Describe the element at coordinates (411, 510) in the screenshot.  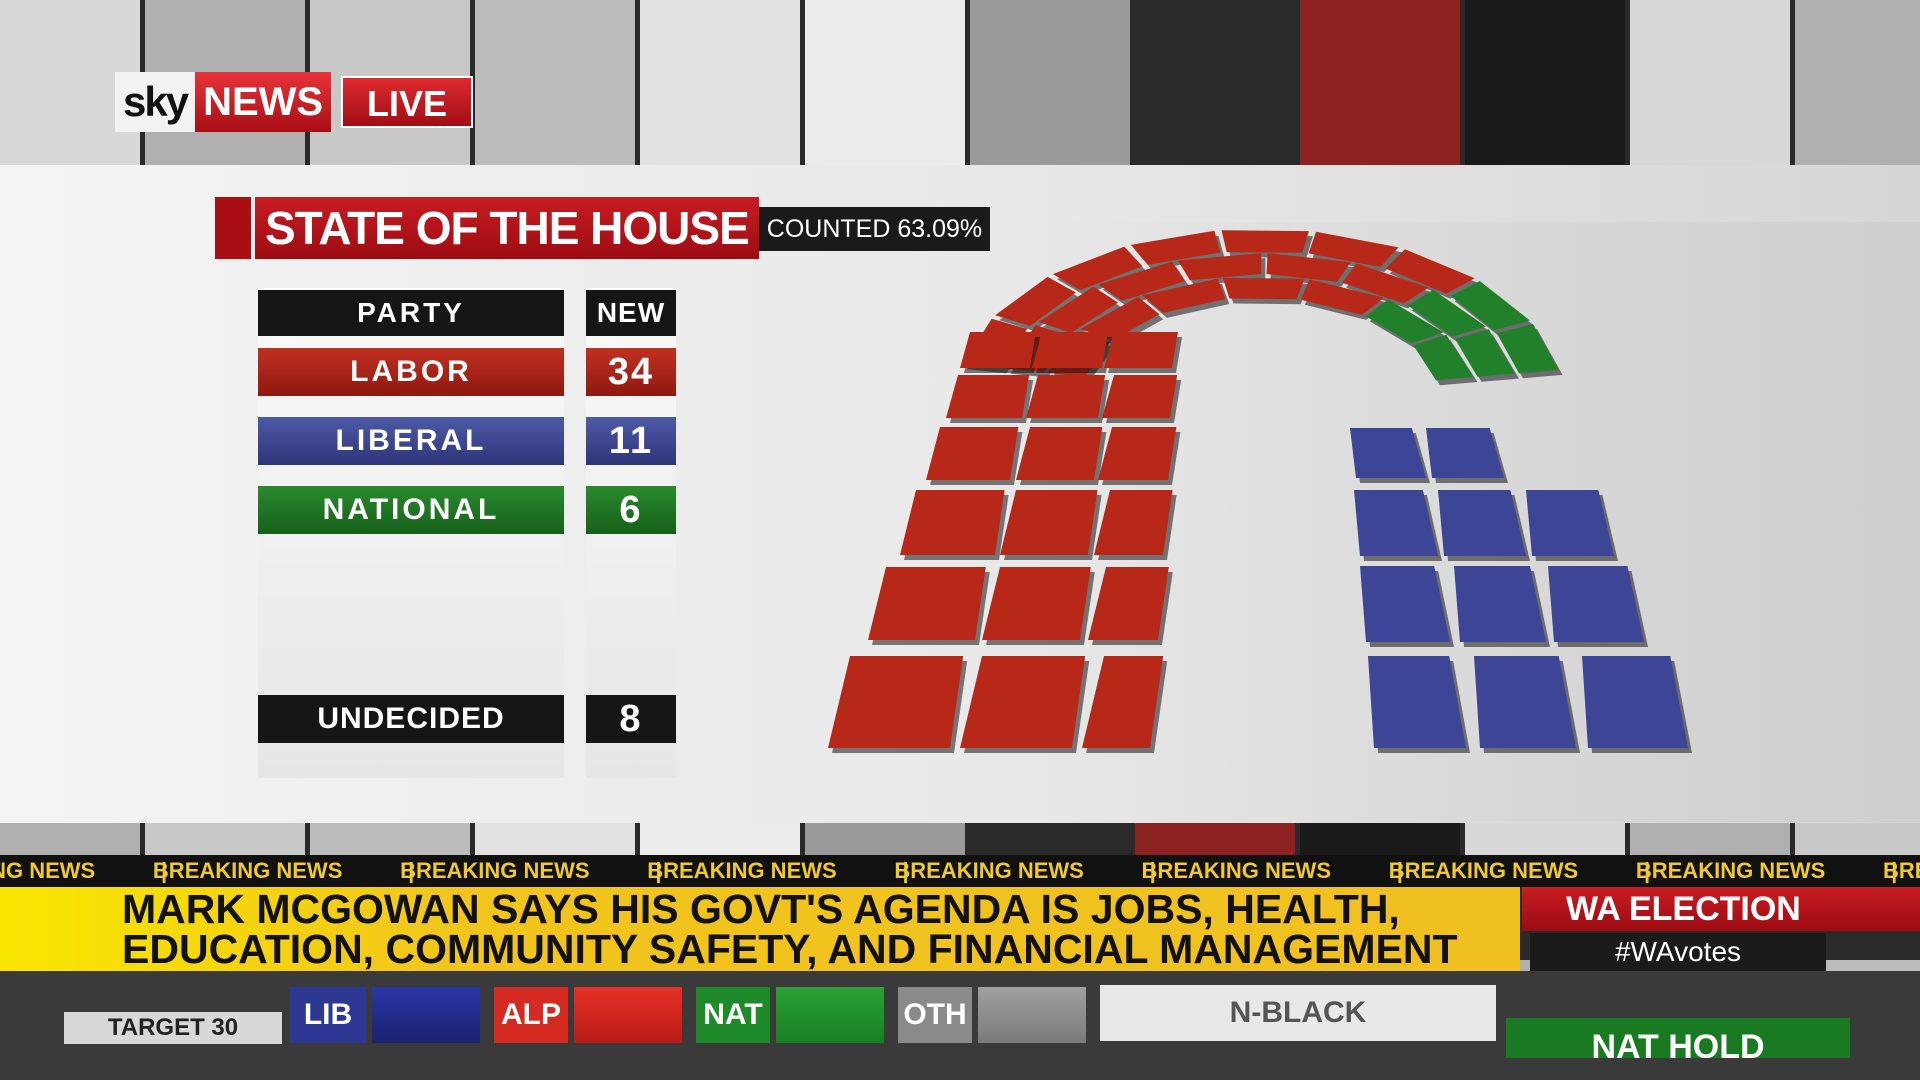
I see `party-row-national: NATIONAL` at that location.